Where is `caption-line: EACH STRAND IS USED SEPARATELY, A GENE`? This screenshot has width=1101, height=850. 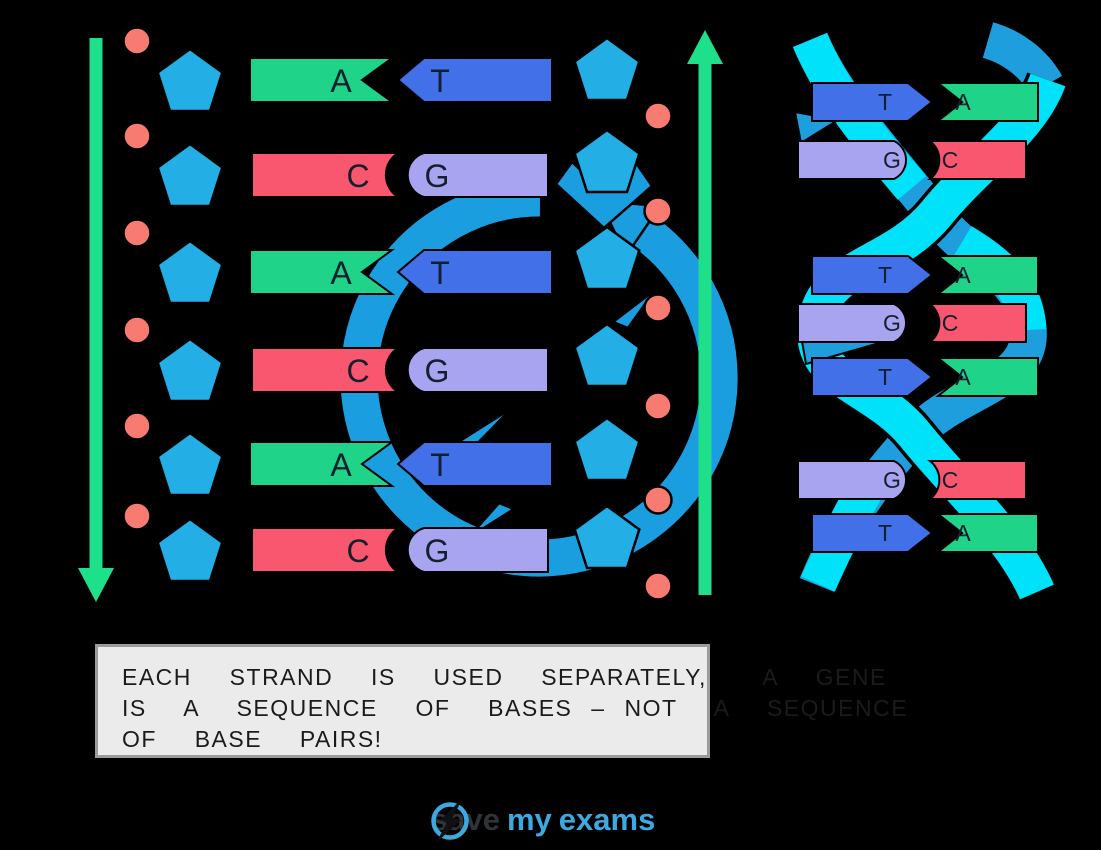 caption-line: EACH STRAND IS USED SEPARATELY, A GENE is located at coordinates (504, 677).